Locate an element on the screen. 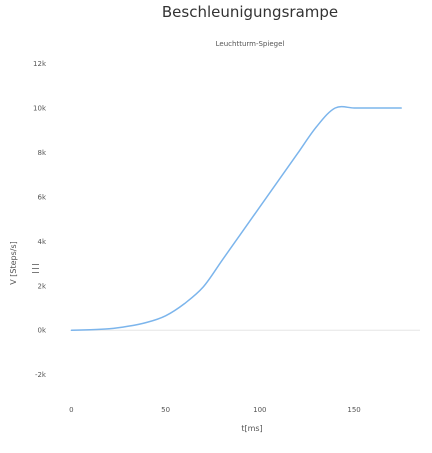 This screenshot has width=432, height=453. x-tick-label: 0 is located at coordinates (71, 410).